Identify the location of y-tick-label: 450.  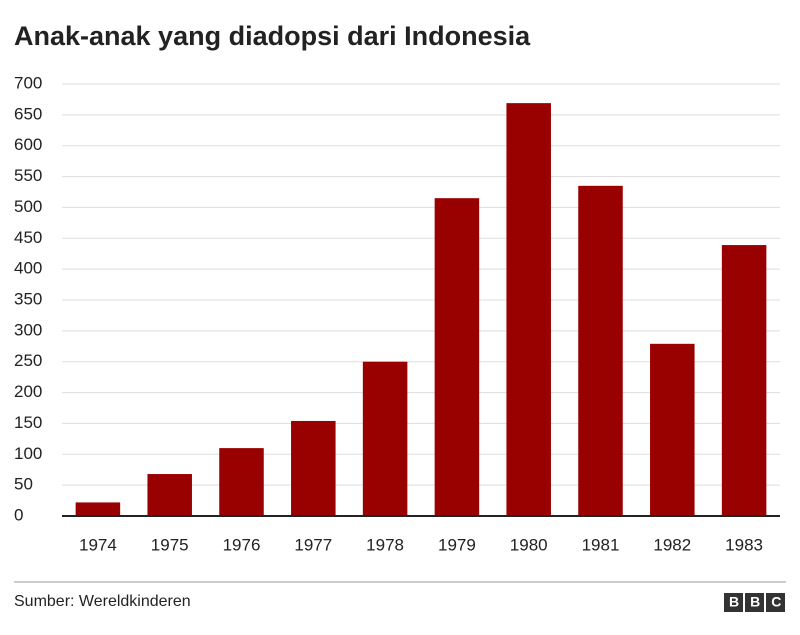
(28, 237).